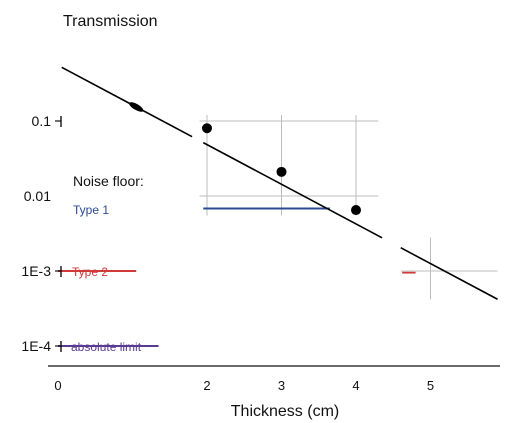 This screenshot has width=507, height=423. I want to click on y-tick-label-0.01: 0.01, so click(37, 196).